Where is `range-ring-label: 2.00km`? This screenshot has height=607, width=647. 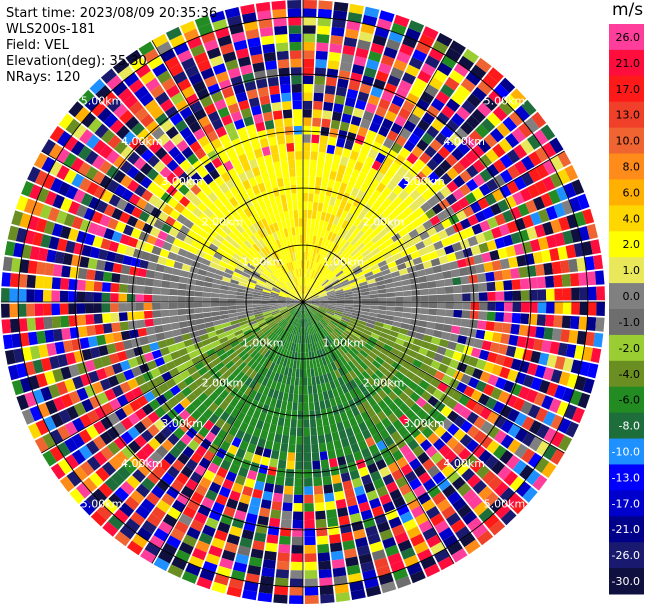 range-ring-label: 2.00km is located at coordinates (384, 383).